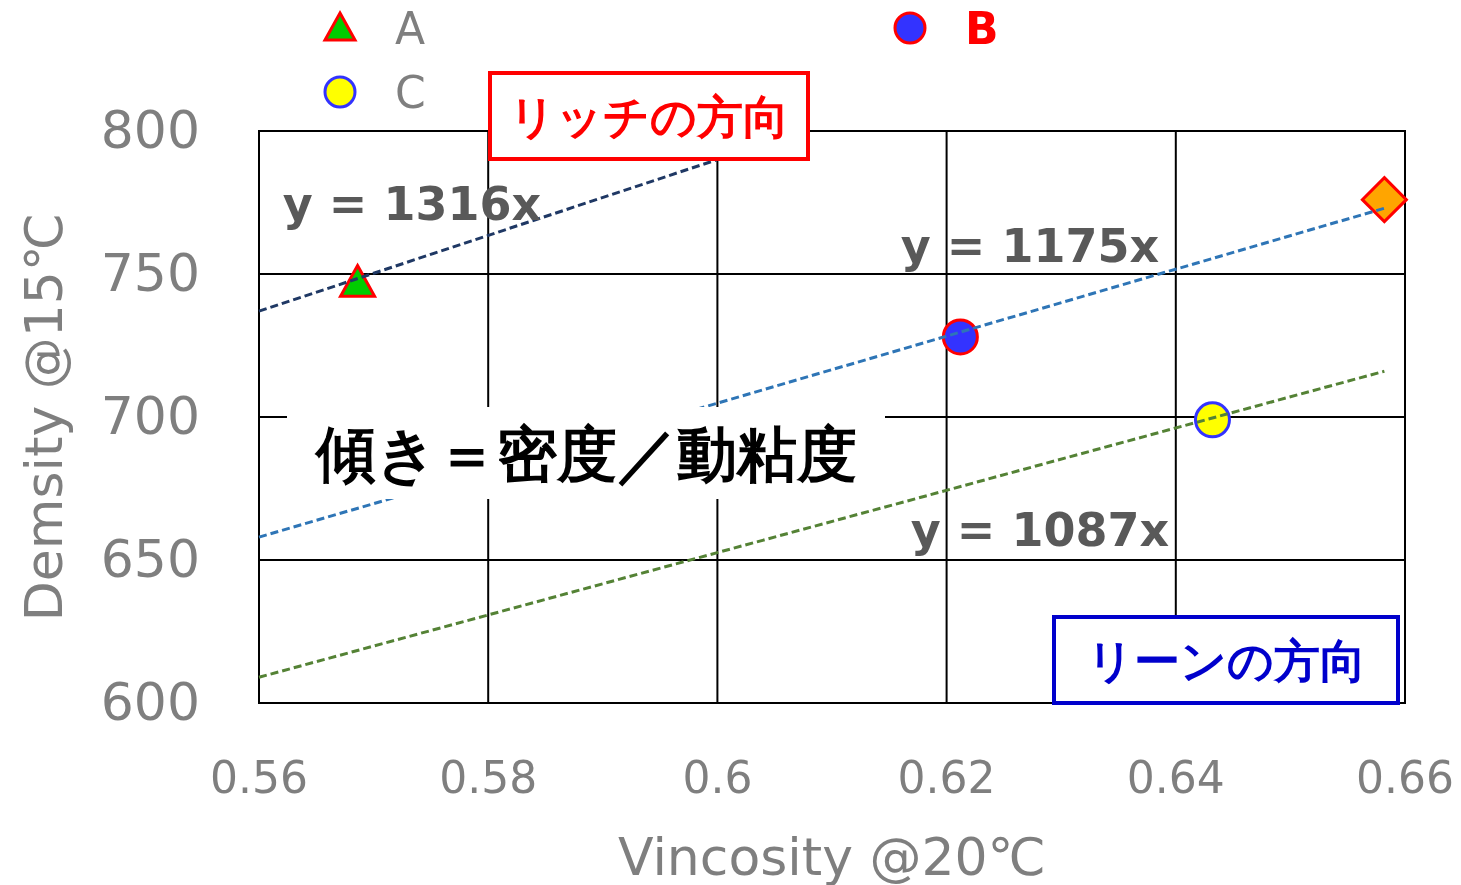 This screenshot has width=1461, height=885. What do you see at coordinates (150, 273) in the screenshot?
I see `y-tick-label: 750` at bounding box center [150, 273].